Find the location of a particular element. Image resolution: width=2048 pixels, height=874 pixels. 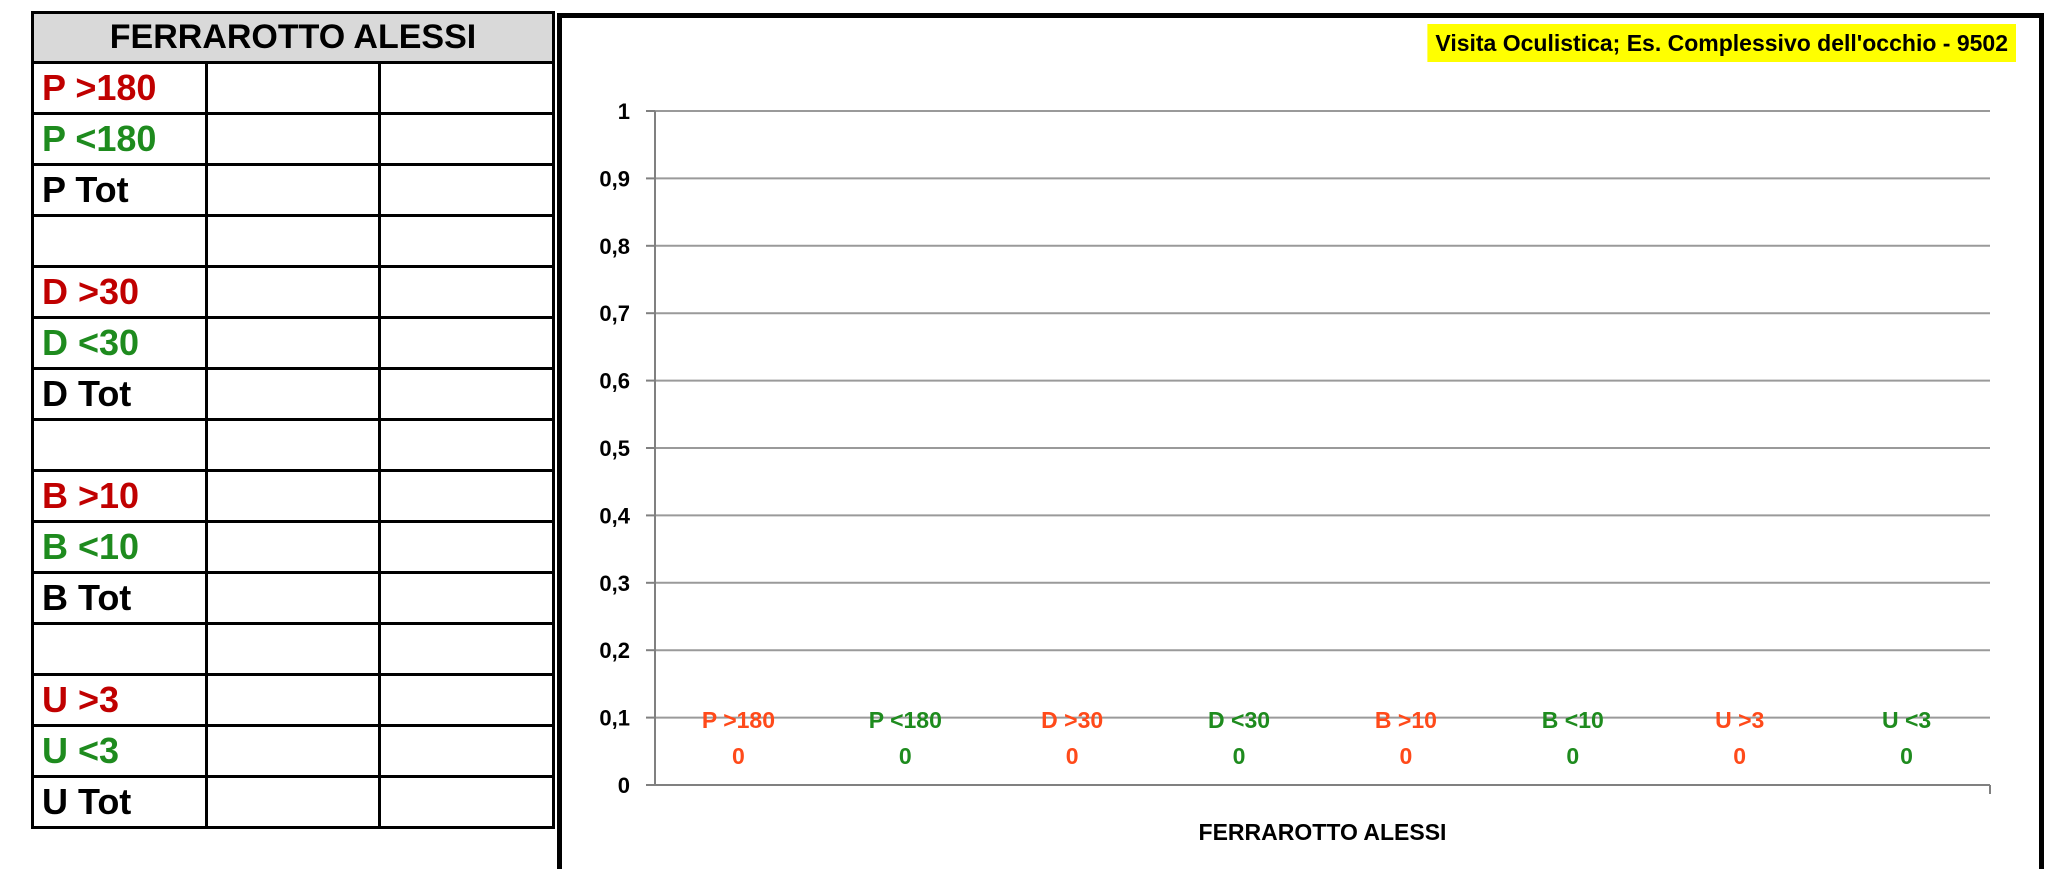

category-label: B >10 is located at coordinates (1406, 720).